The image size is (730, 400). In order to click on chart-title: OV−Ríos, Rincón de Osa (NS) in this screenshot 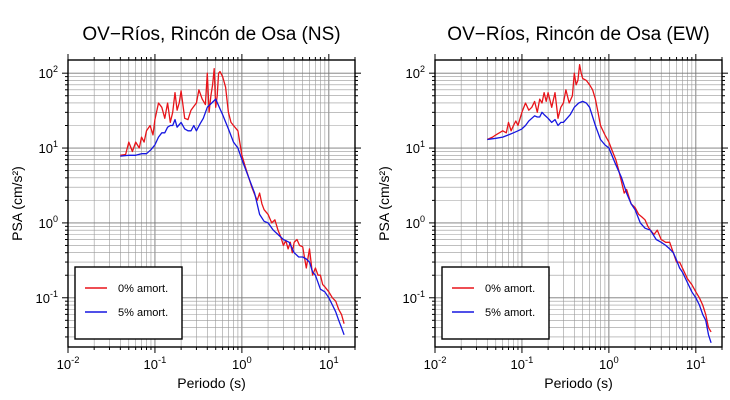, I will do `click(211, 34)`.